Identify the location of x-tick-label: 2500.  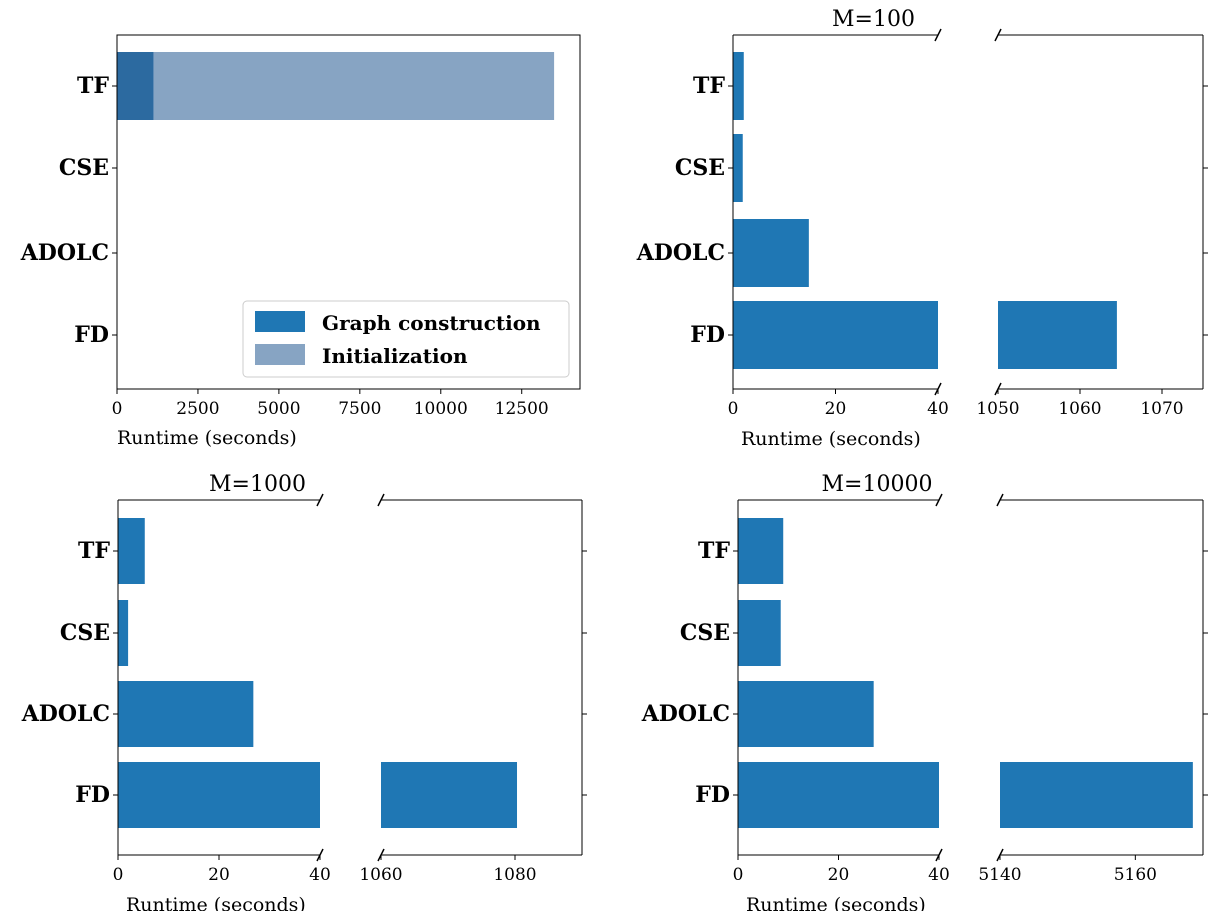
(197, 409).